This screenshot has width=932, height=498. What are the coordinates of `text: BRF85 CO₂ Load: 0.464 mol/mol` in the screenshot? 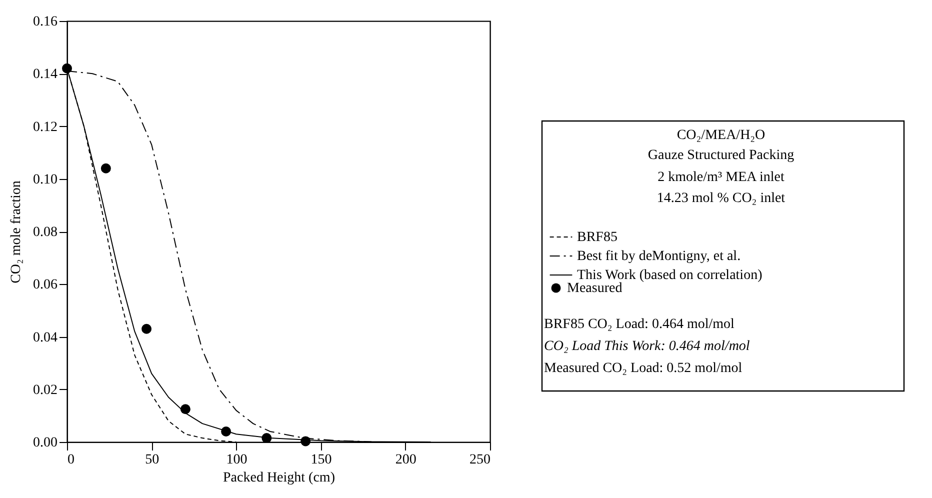 It's located at (639, 324).